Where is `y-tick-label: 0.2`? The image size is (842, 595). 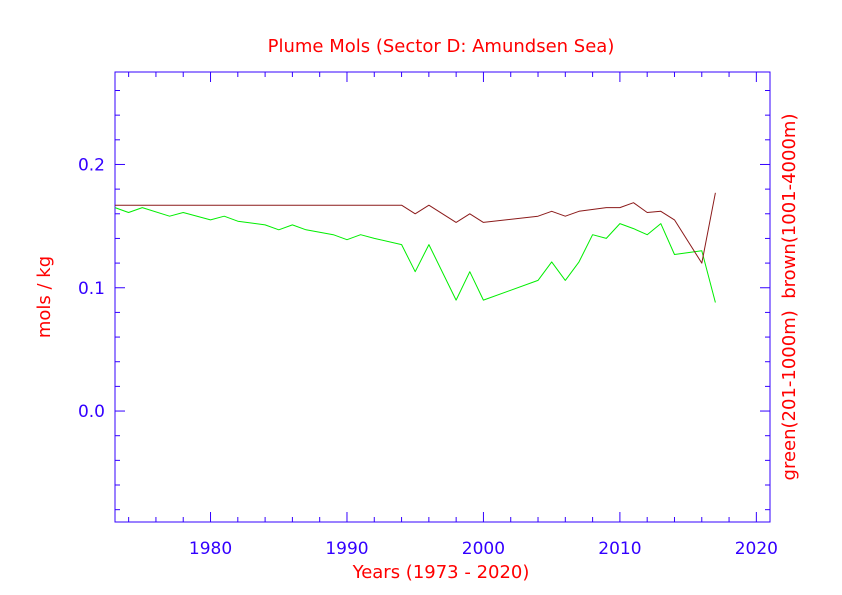 y-tick-label: 0.2 is located at coordinates (91, 165).